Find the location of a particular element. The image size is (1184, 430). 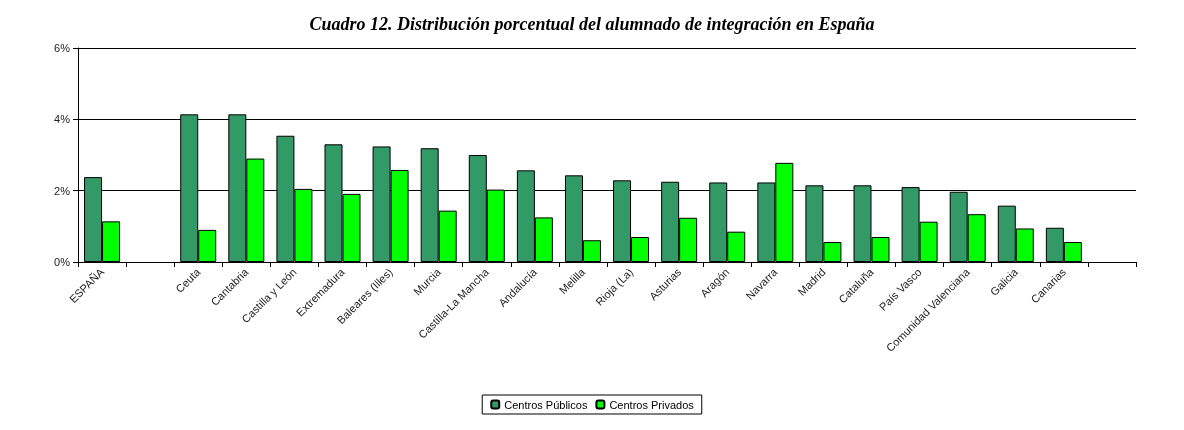

legend-label: Centros Privados is located at coordinates (652, 404).